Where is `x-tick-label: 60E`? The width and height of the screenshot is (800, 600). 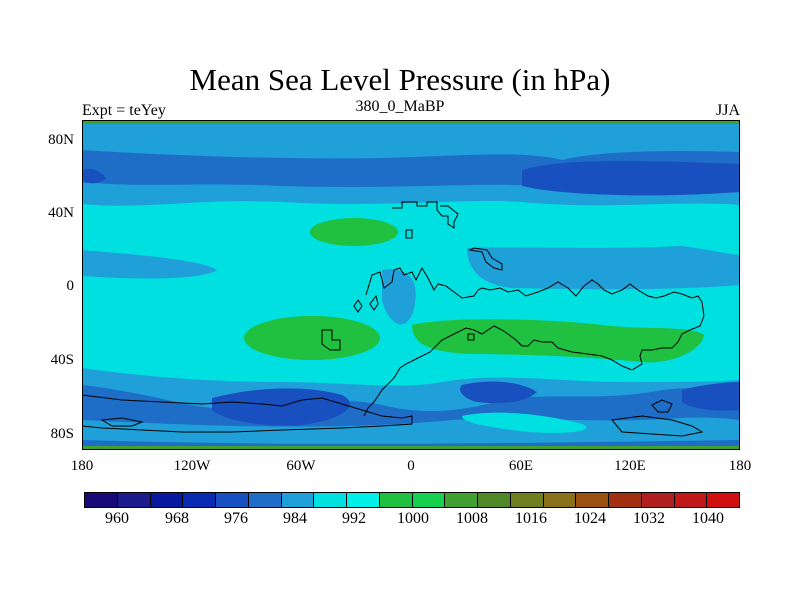 x-tick-label: 60E is located at coordinates (521, 466).